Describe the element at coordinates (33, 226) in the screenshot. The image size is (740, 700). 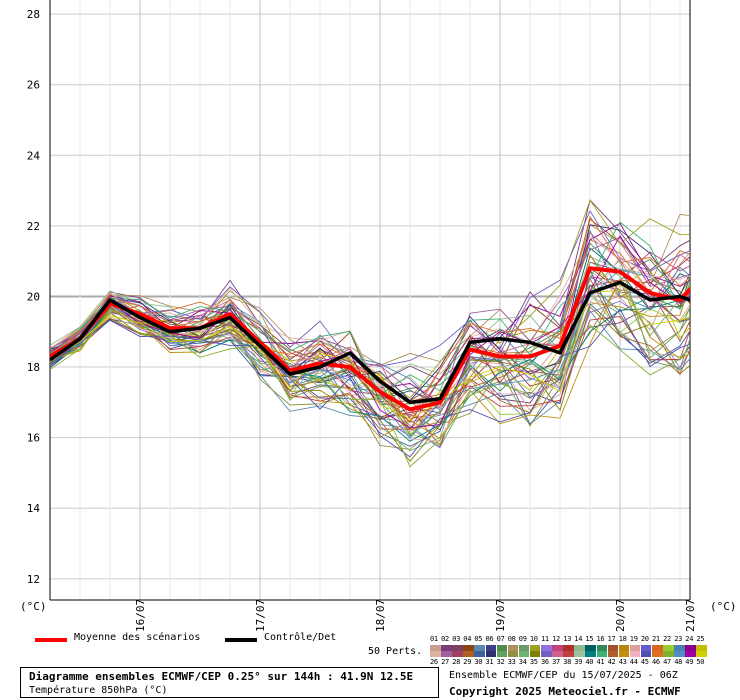
I see `y-tick-label: 22` at that location.